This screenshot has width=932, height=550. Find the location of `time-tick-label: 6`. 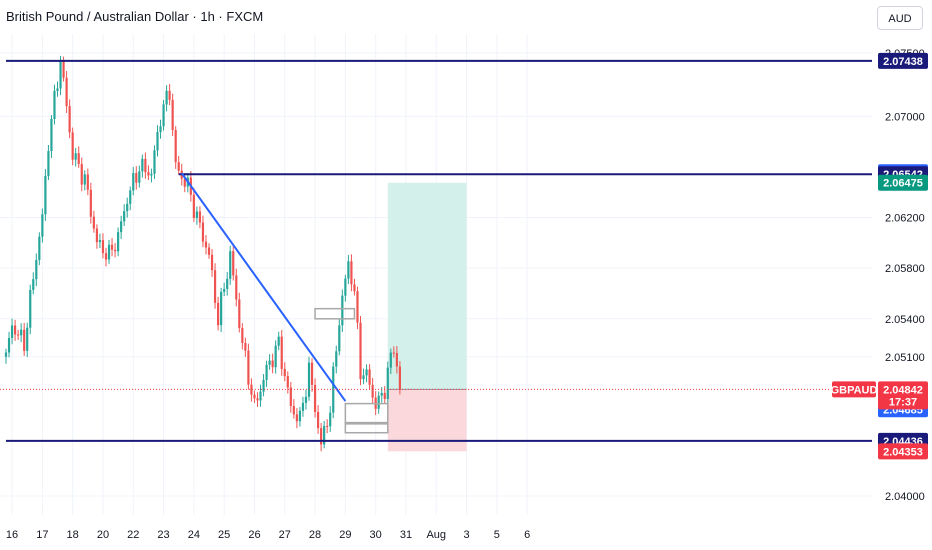

time-tick-label: 6 is located at coordinates (527, 535).